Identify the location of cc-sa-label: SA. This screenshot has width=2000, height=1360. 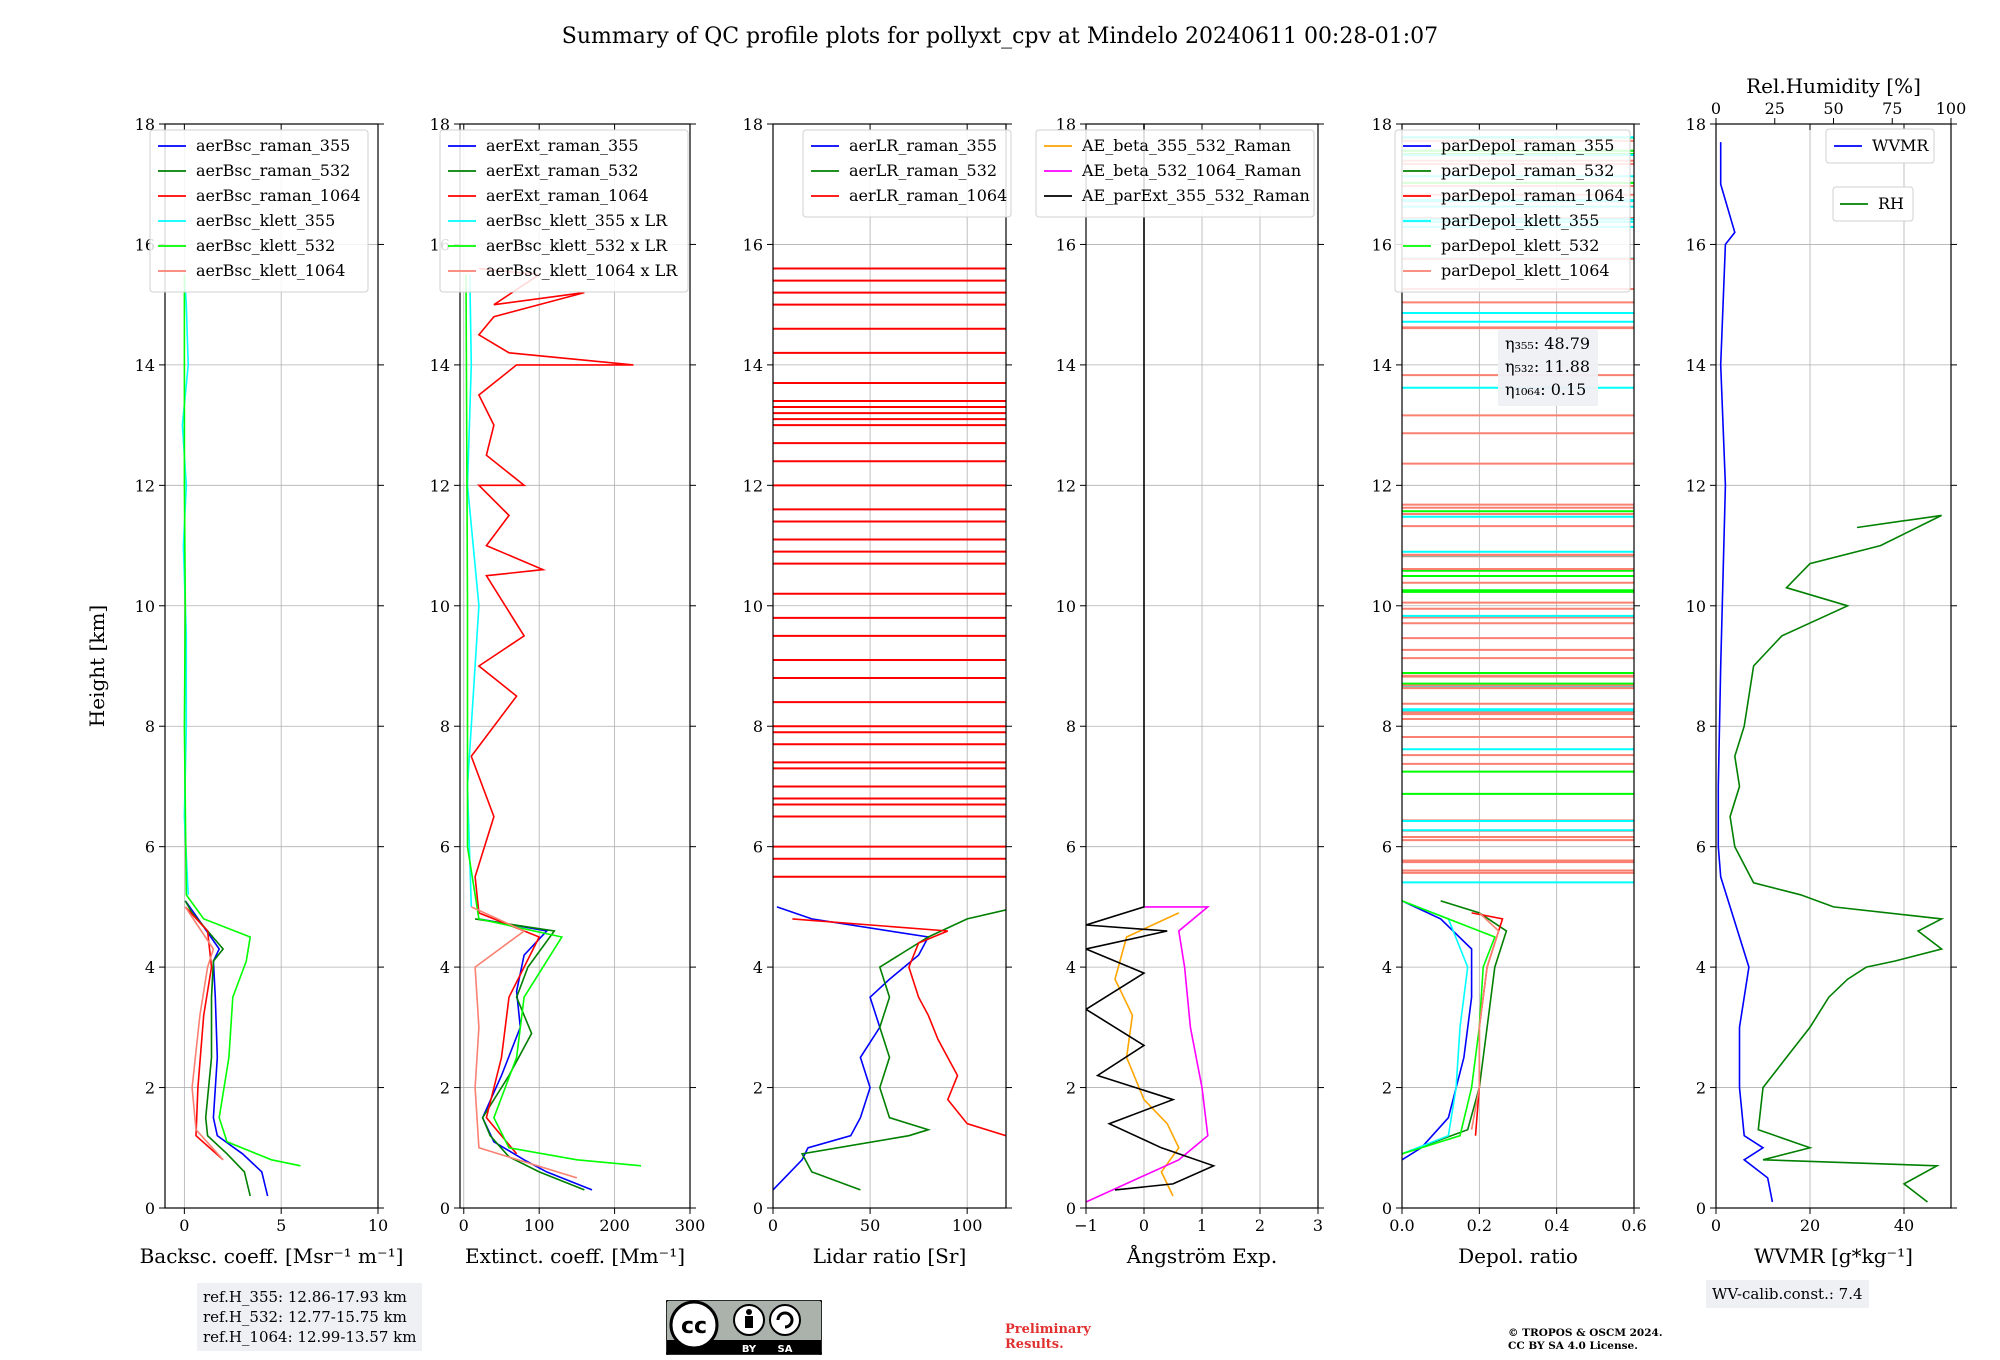
(785, 1349).